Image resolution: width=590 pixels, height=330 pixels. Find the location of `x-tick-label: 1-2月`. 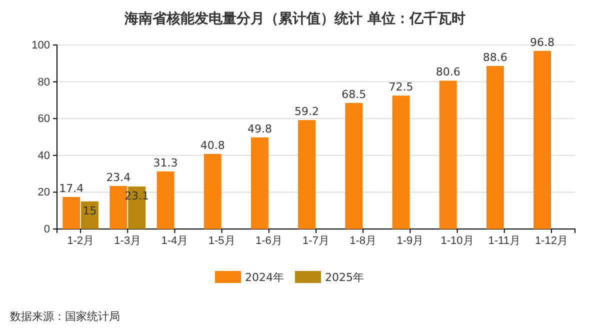

x-tick-label: 1-2月 is located at coordinates (80, 240).